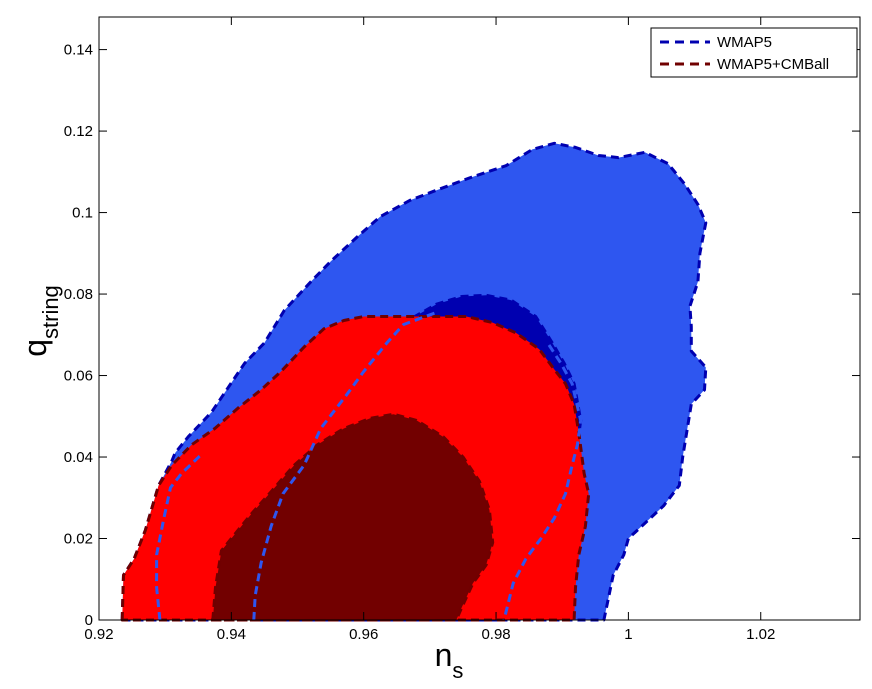 This screenshot has height=689, width=872. I want to click on x-tick-label: 0.96, so click(363, 634).